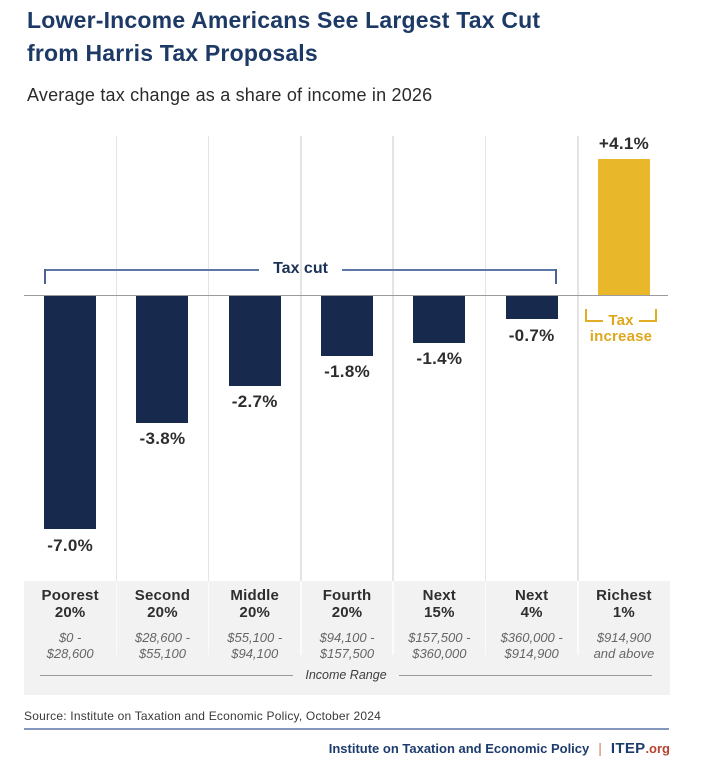 This screenshot has width=726, height=772. Describe the element at coordinates (525, 675) in the screenshot. I see `axis-title-right-rule` at that location.